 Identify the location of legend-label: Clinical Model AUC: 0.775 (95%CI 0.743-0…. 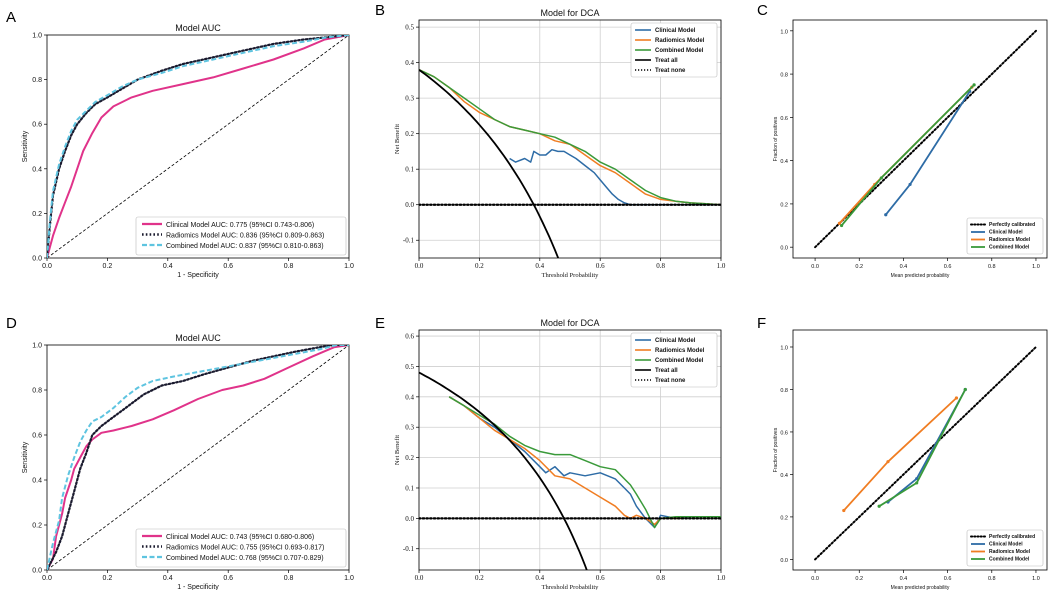
(240, 225).